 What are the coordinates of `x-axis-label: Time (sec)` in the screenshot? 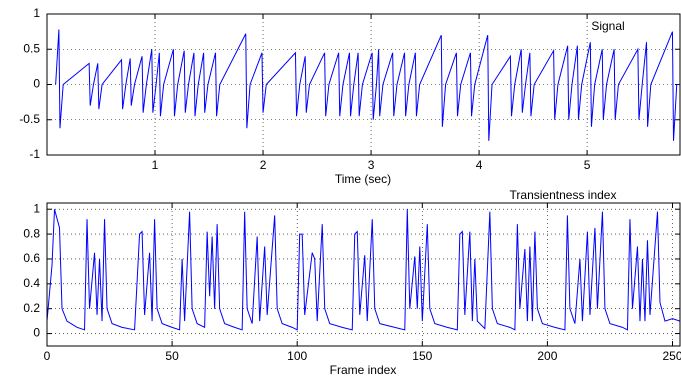 It's located at (363, 179).